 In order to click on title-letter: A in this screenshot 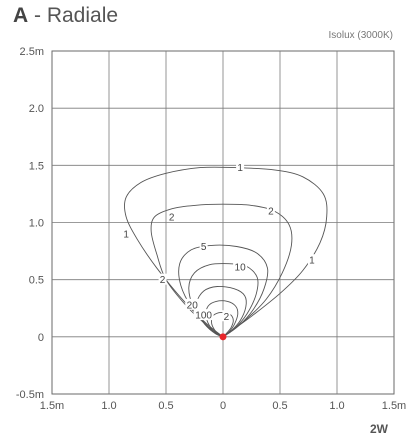, I will do `click(21, 15)`.